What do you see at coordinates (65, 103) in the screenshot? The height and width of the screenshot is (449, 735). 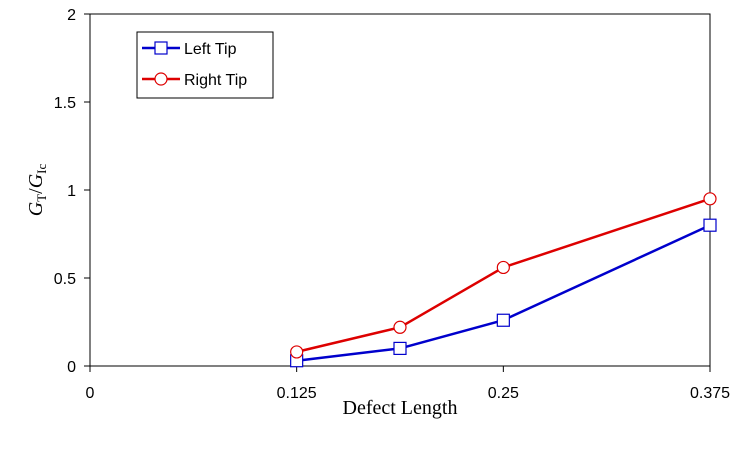 I see `y-tick-label: 1.5` at bounding box center [65, 103].